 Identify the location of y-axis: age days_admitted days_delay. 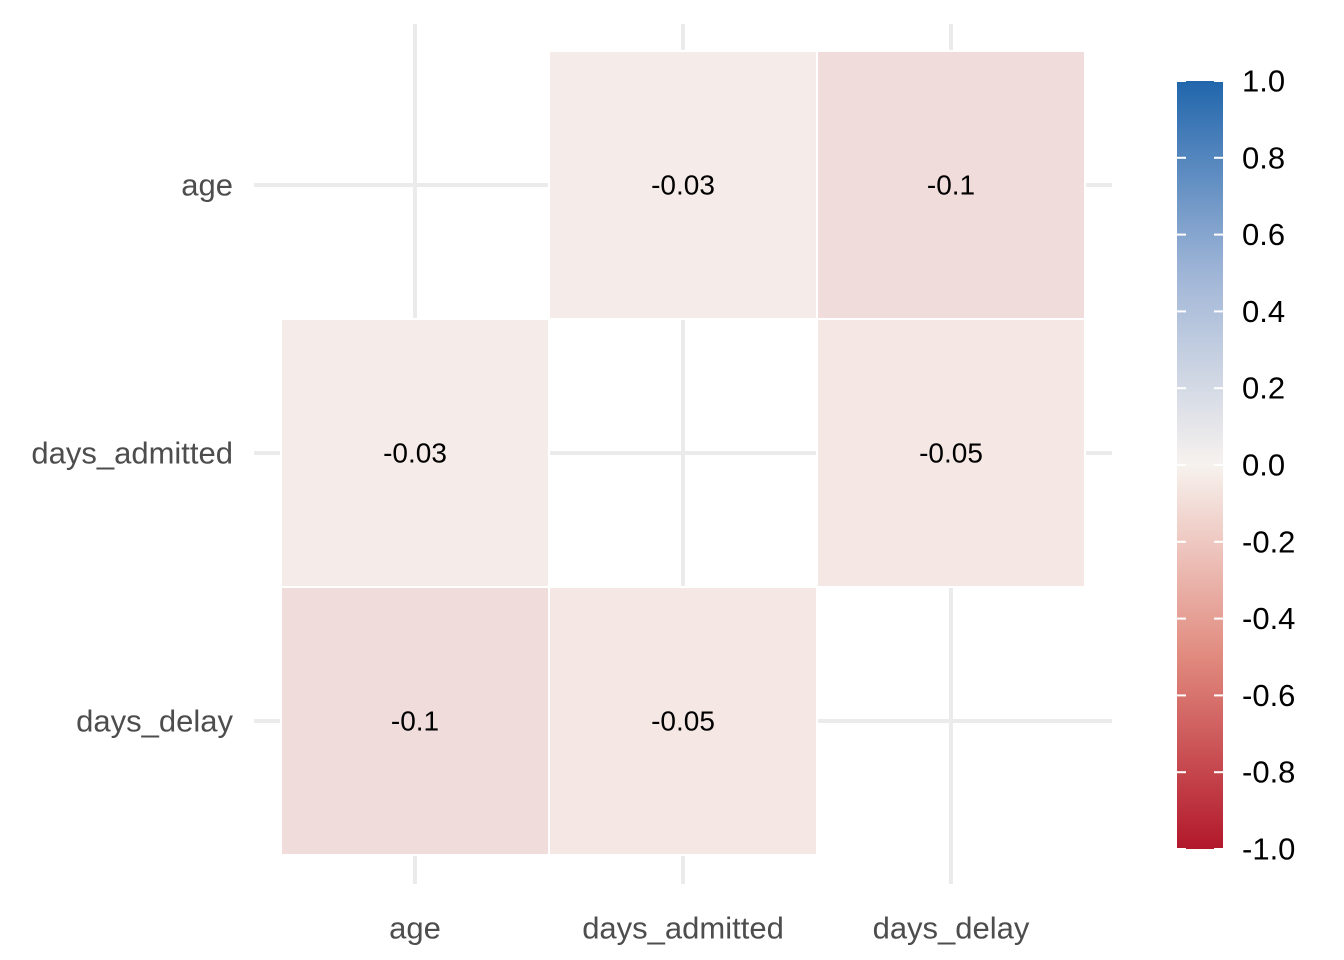
(132, 453).